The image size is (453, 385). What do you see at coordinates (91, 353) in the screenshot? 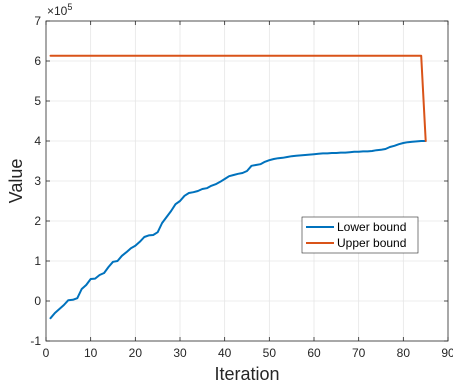
I see `x-tick-label: 10` at bounding box center [91, 353].